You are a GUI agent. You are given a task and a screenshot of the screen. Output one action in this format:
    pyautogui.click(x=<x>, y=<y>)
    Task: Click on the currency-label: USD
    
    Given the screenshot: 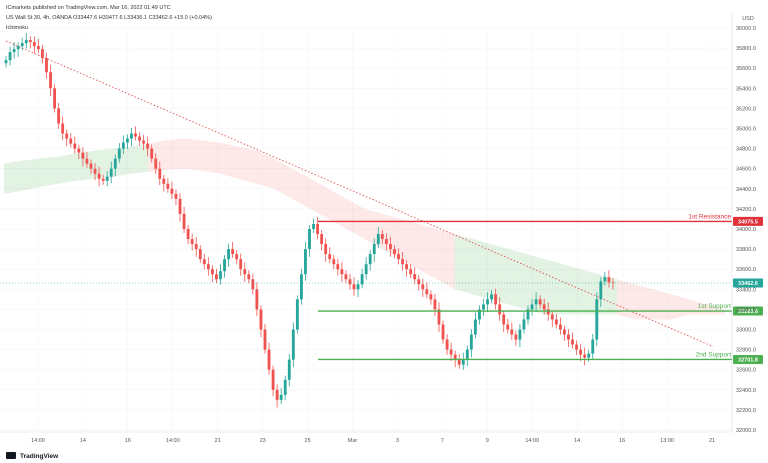 What is the action you would take?
    pyautogui.click(x=748, y=19)
    